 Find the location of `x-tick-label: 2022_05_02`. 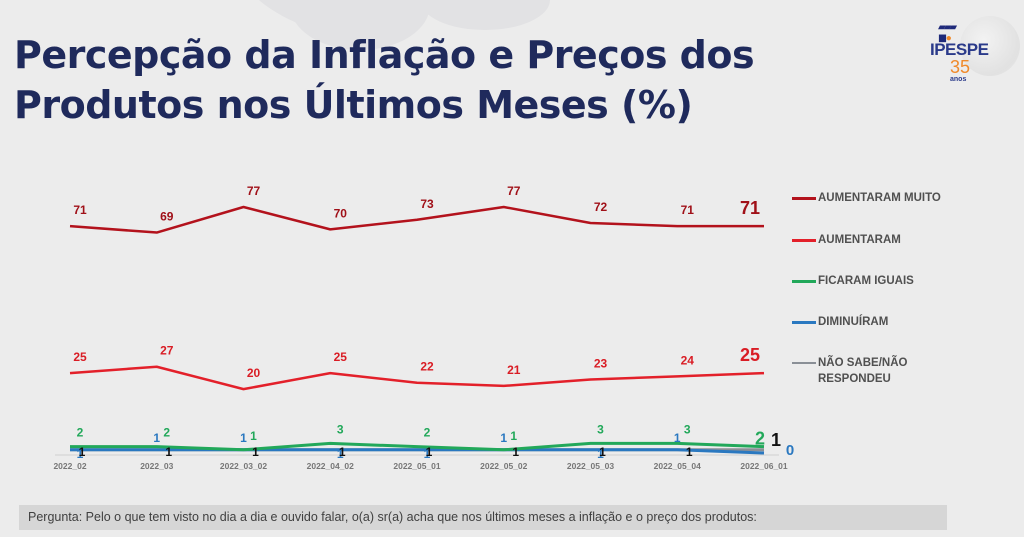

x-tick-label: 2022_05_02 is located at coordinates (504, 466).